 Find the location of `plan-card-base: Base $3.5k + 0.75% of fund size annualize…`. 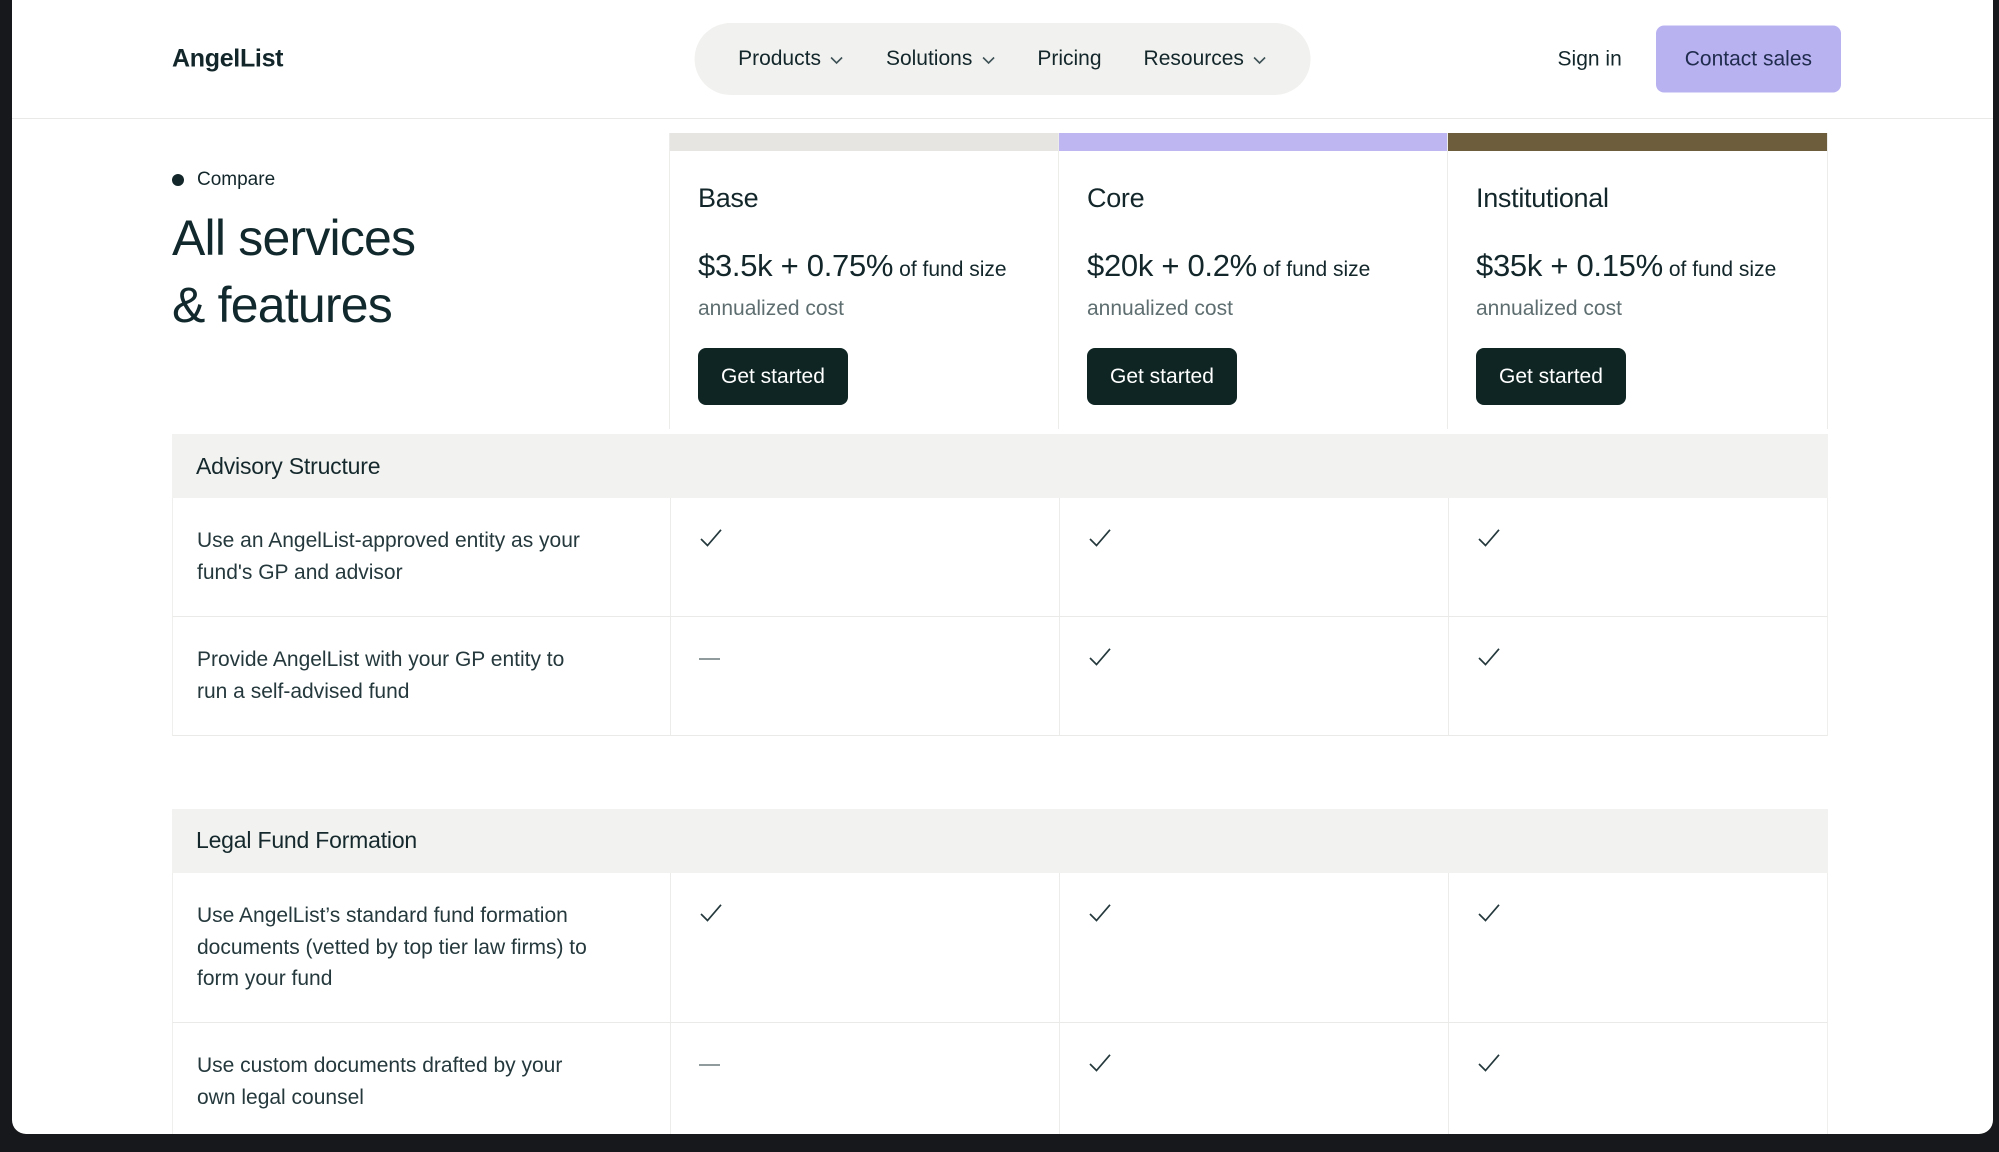

plan-card-base: Base $3.5k + 0.75% of fund size annualize… is located at coordinates (863, 281).